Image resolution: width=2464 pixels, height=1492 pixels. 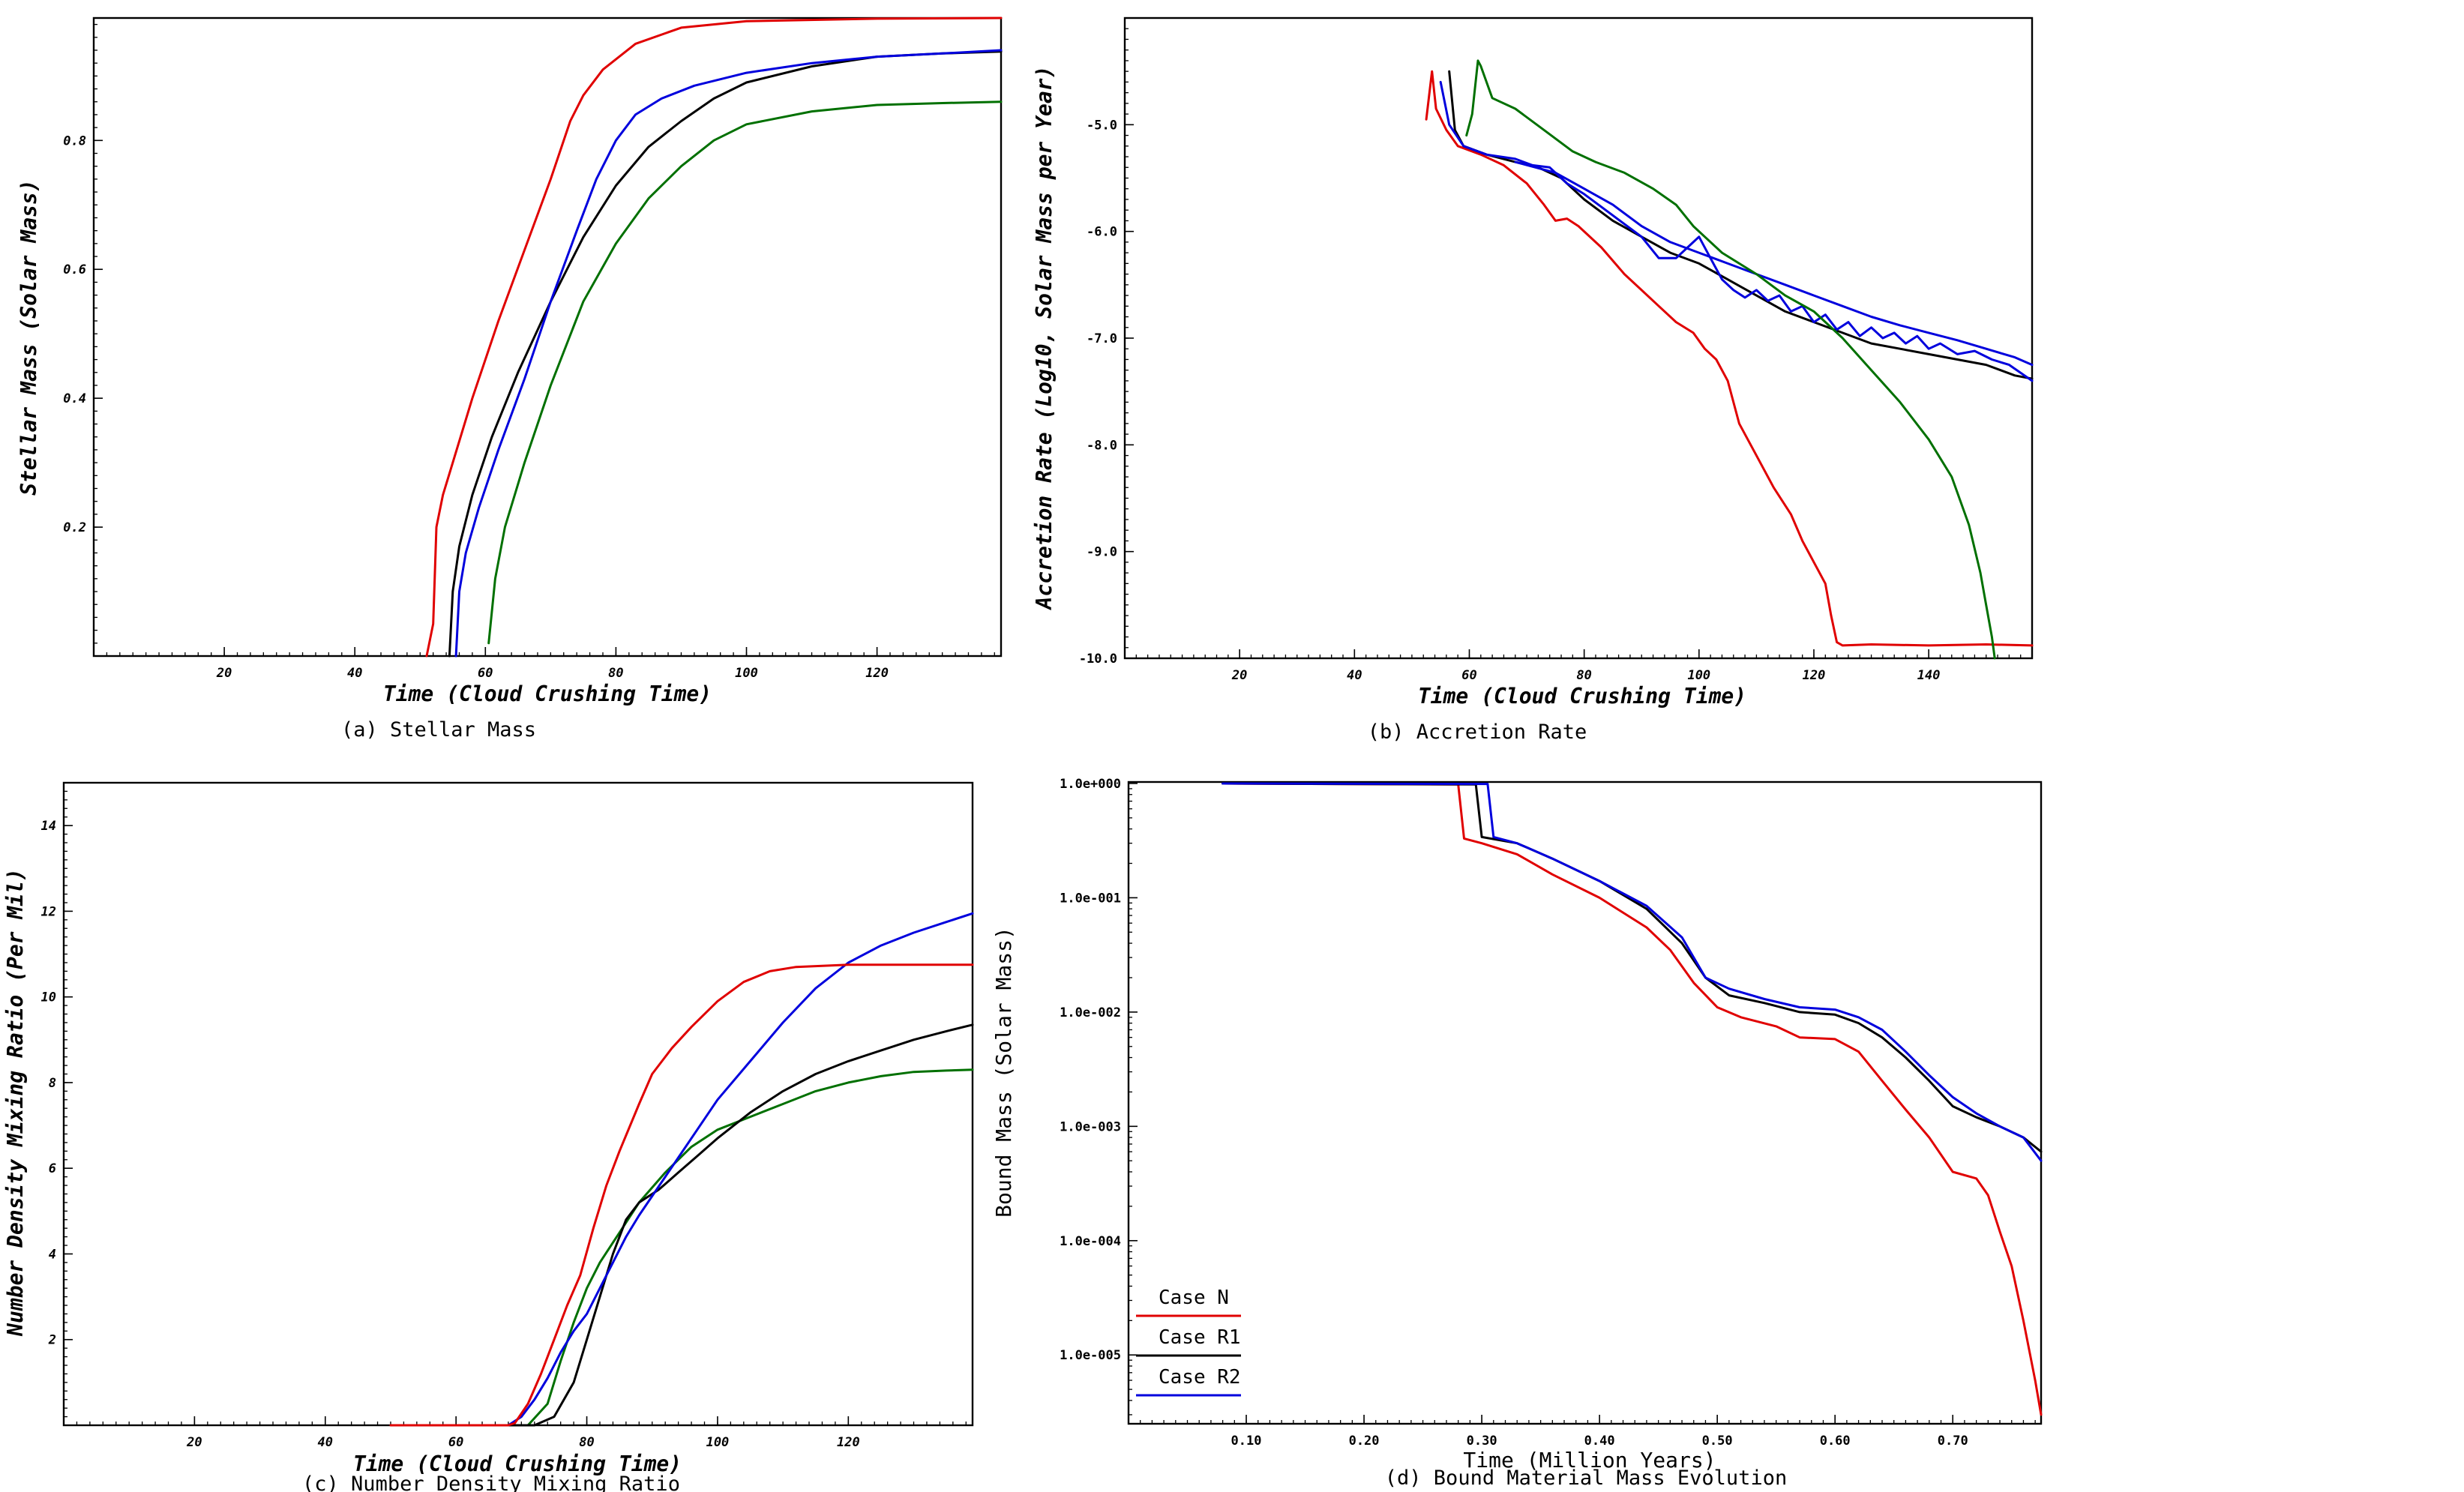 What do you see at coordinates (1090, 1241) in the screenshot?
I see `y-tick-label: 1.0e-004` at bounding box center [1090, 1241].